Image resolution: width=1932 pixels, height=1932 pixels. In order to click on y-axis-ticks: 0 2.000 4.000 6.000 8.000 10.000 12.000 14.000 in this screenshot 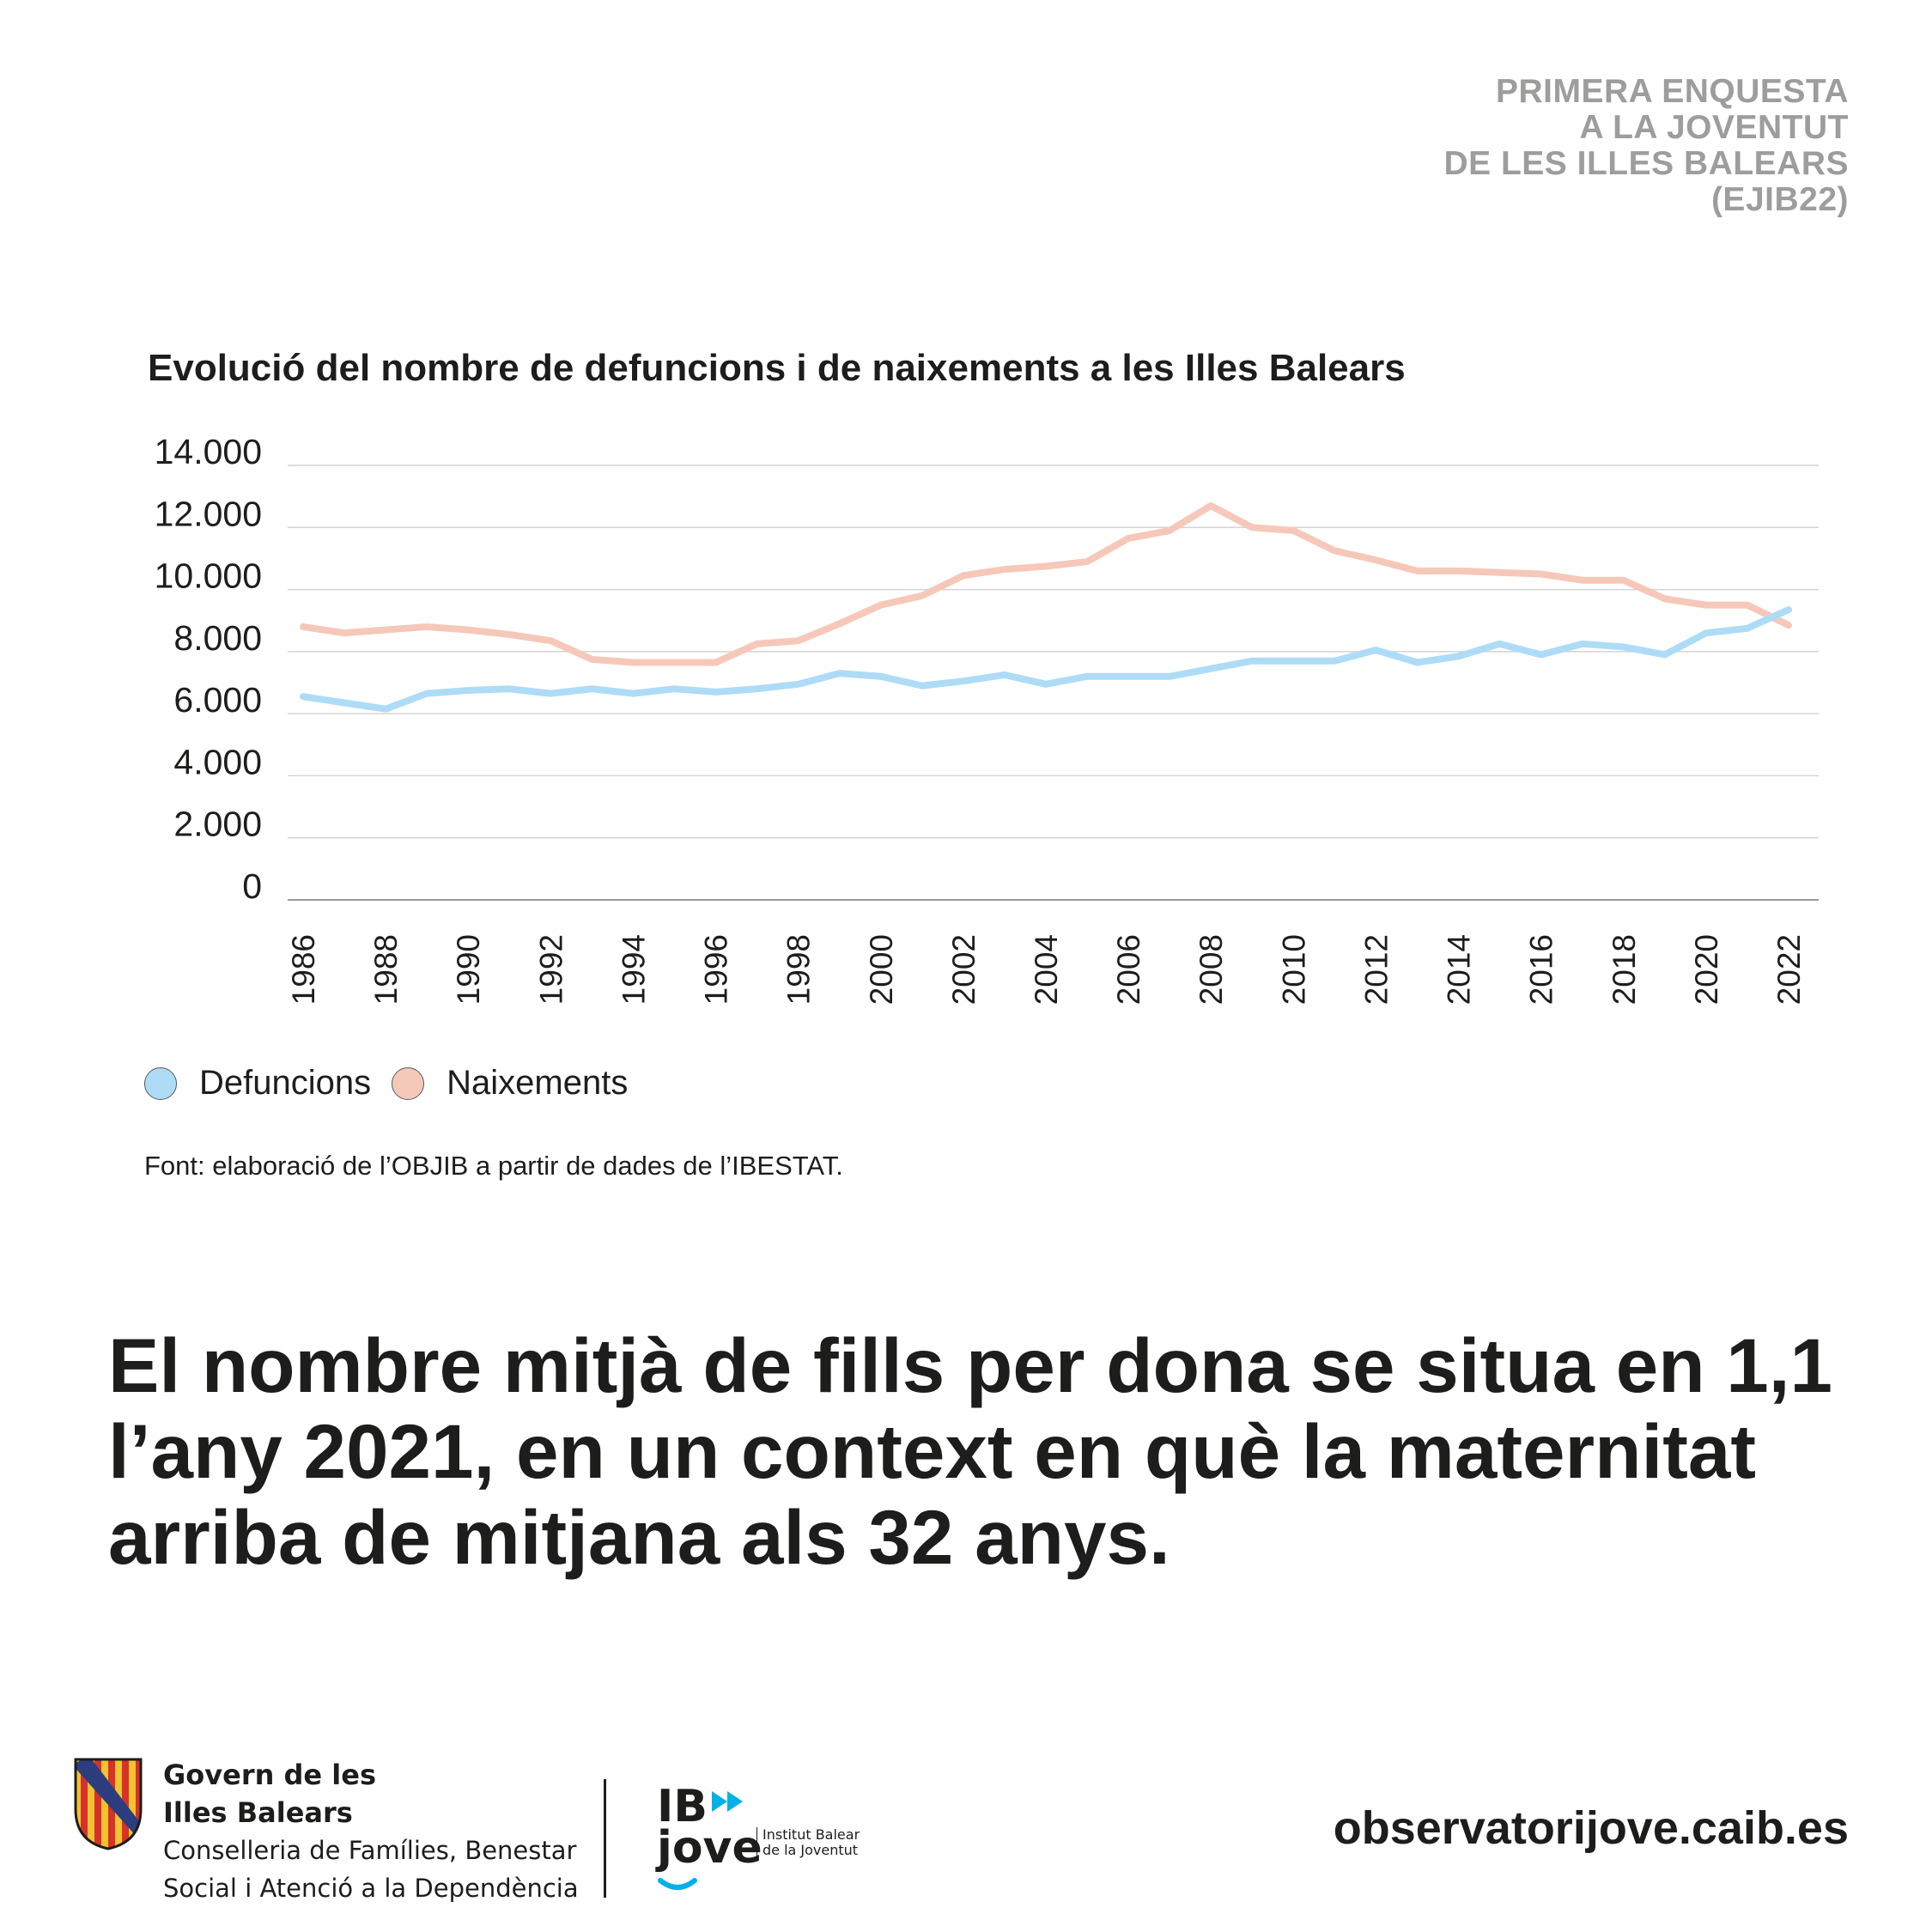, I will do `click(208, 669)`.